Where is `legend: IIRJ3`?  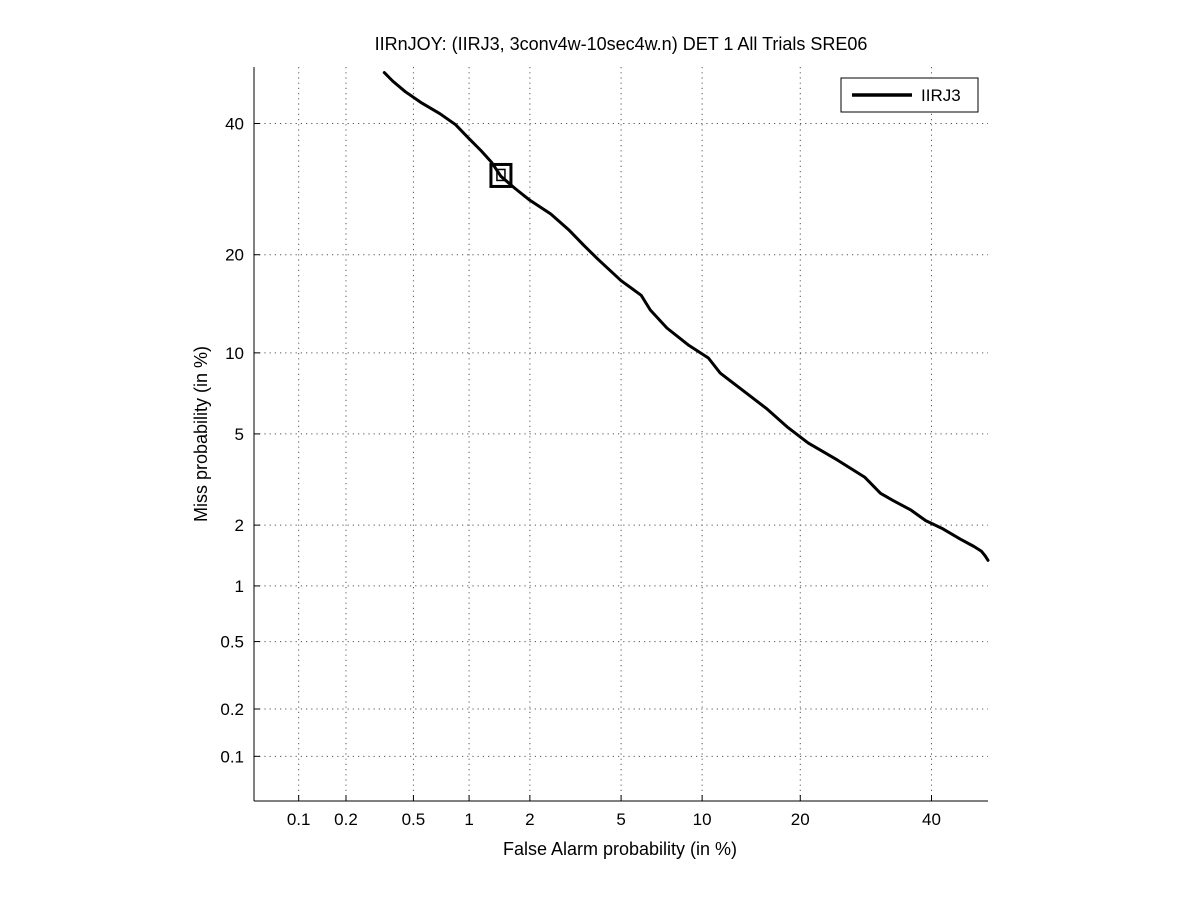
legend: IIRJ3 is located at coordinates (909, 95).